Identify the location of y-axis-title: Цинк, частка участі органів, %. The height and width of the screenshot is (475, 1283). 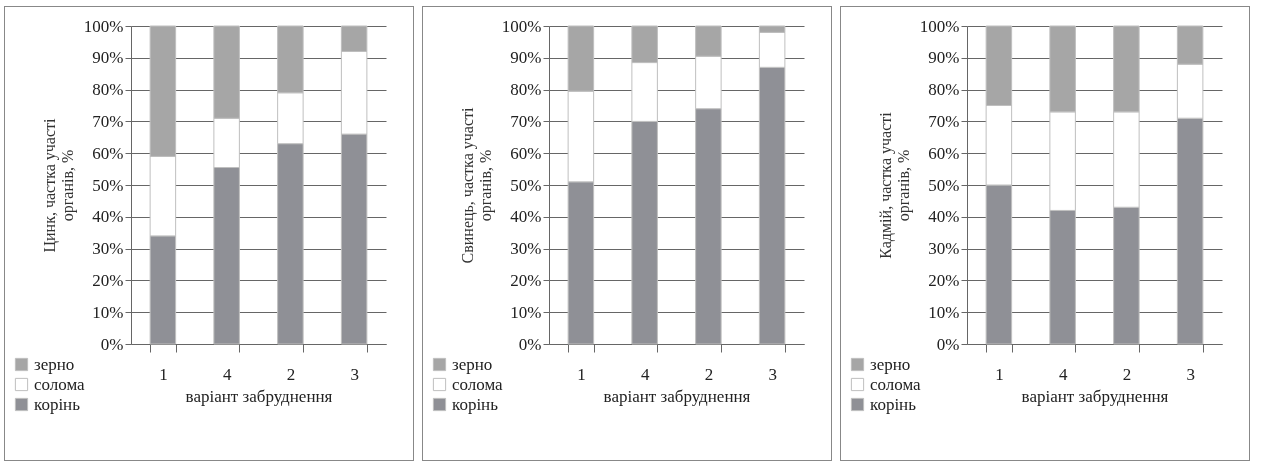
(58, 185).